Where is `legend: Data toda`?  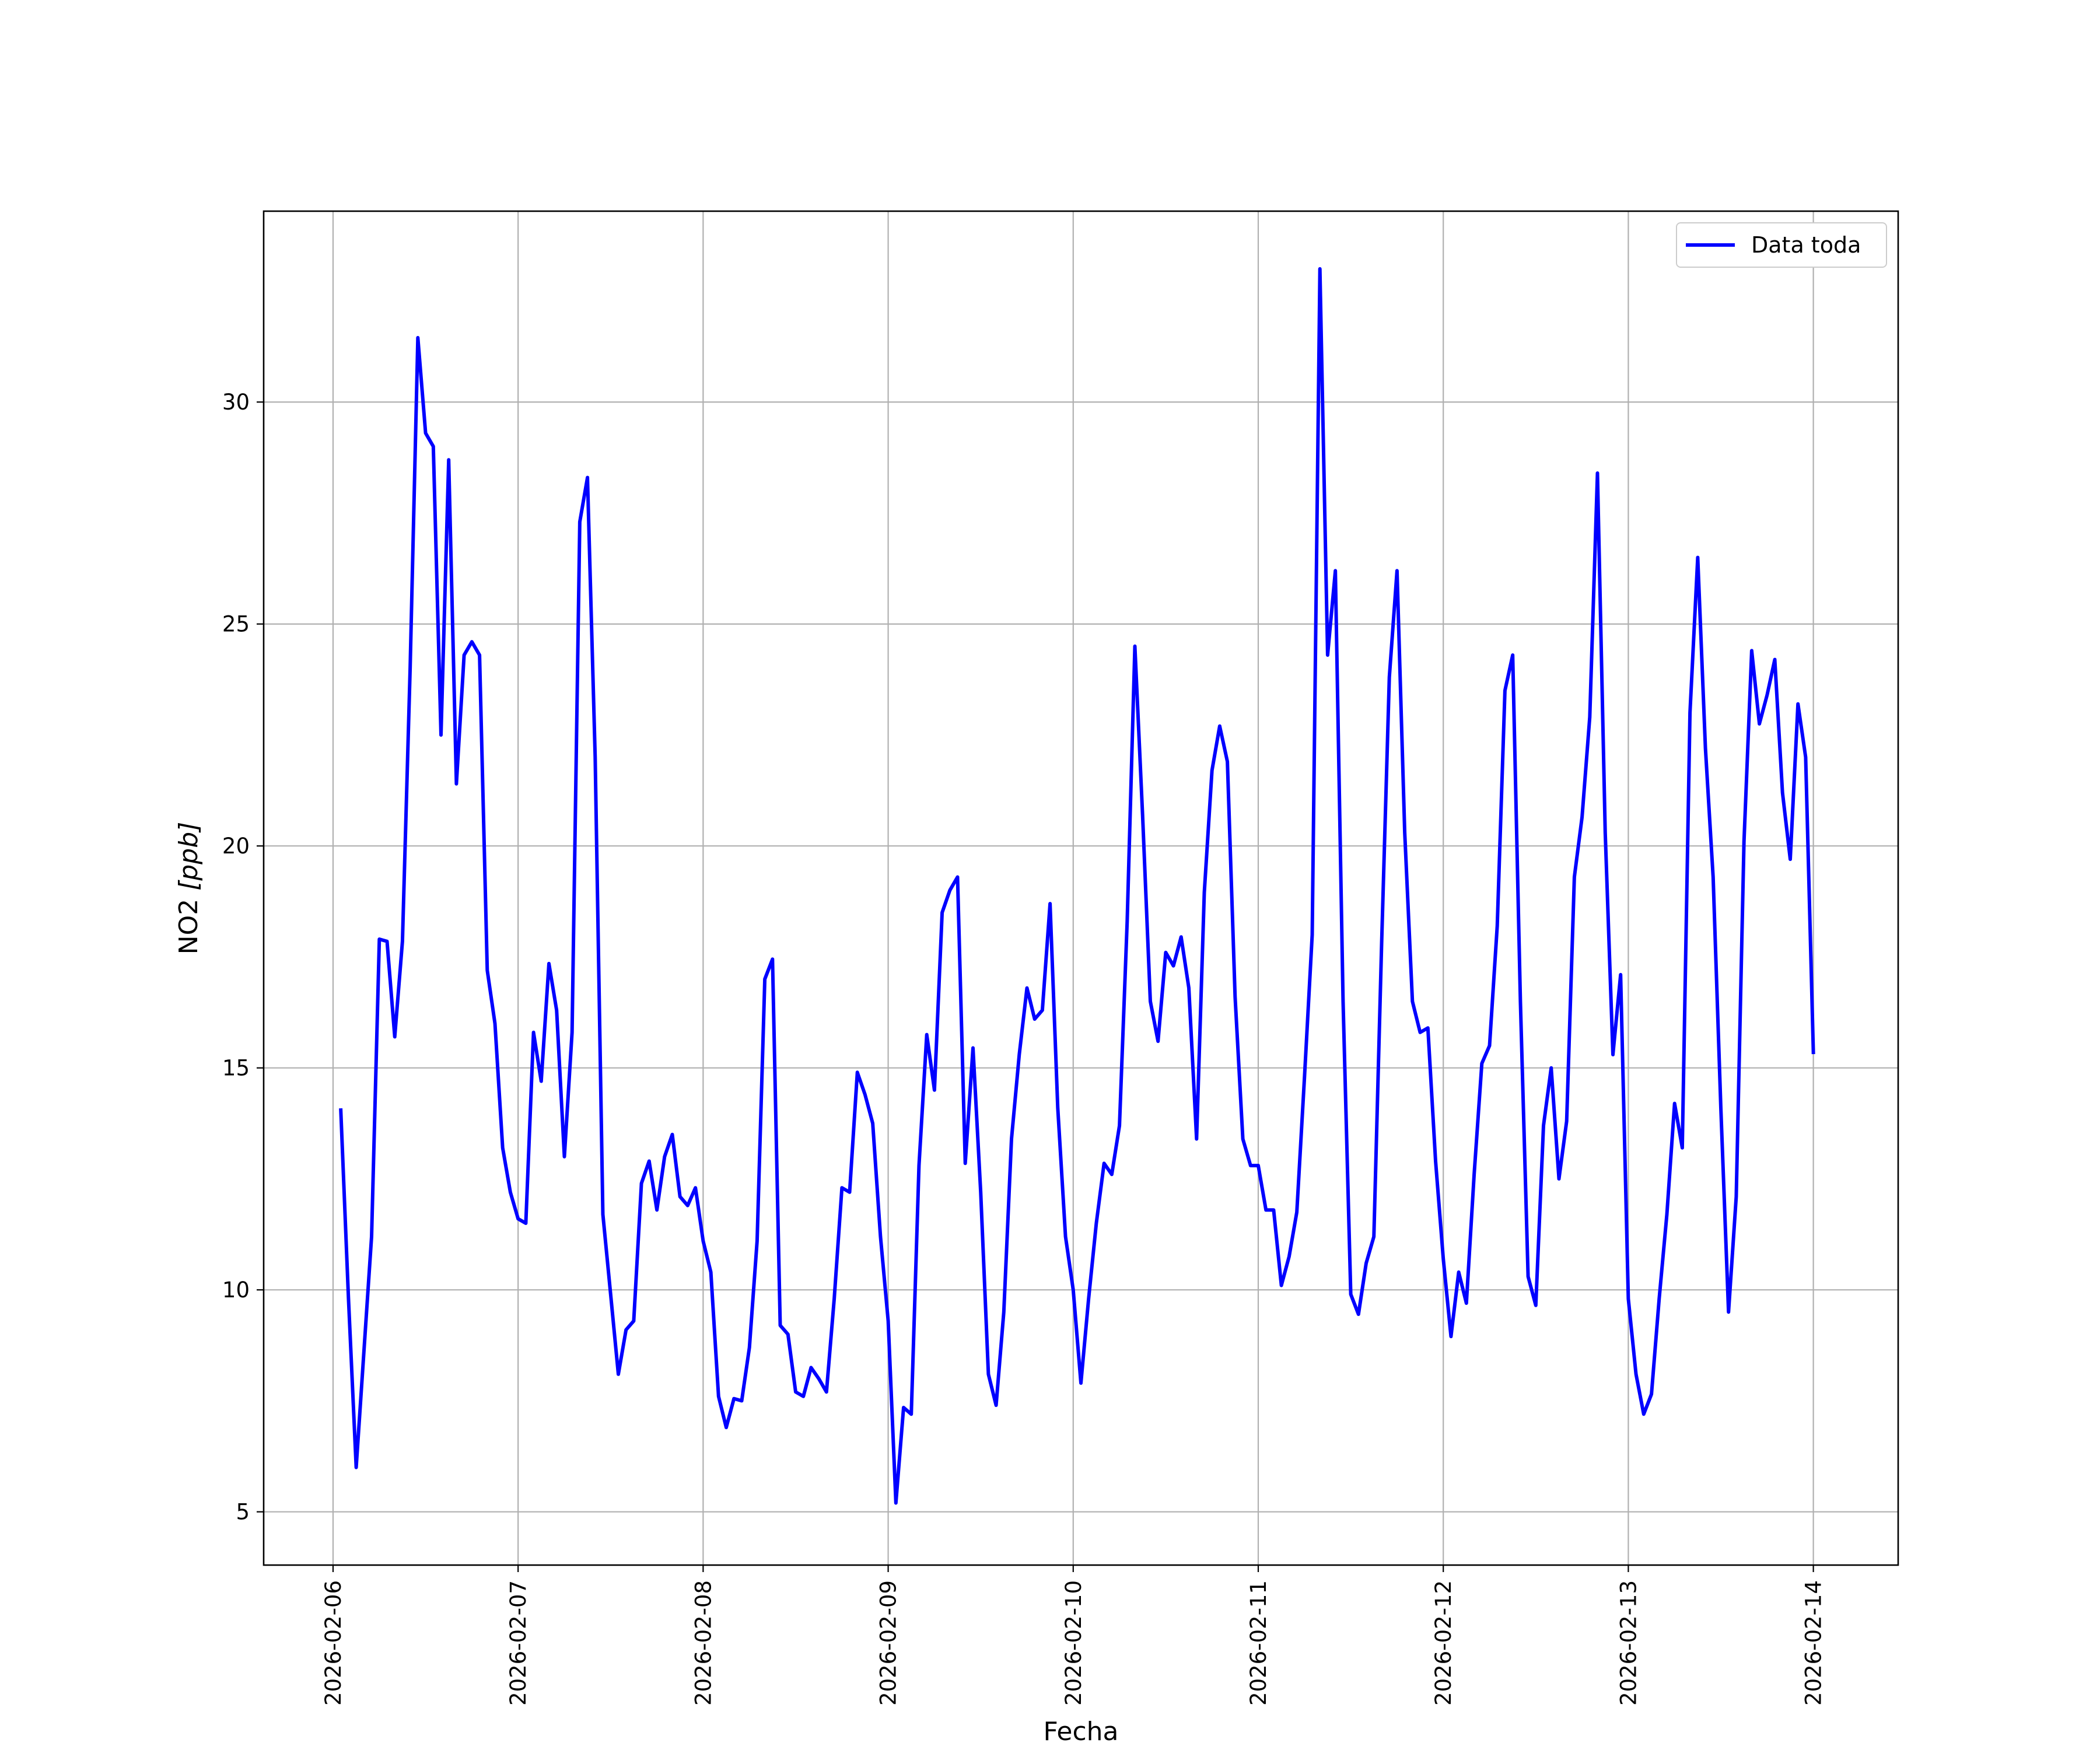 legend: Data toda is located at coordinates (1781, 245).